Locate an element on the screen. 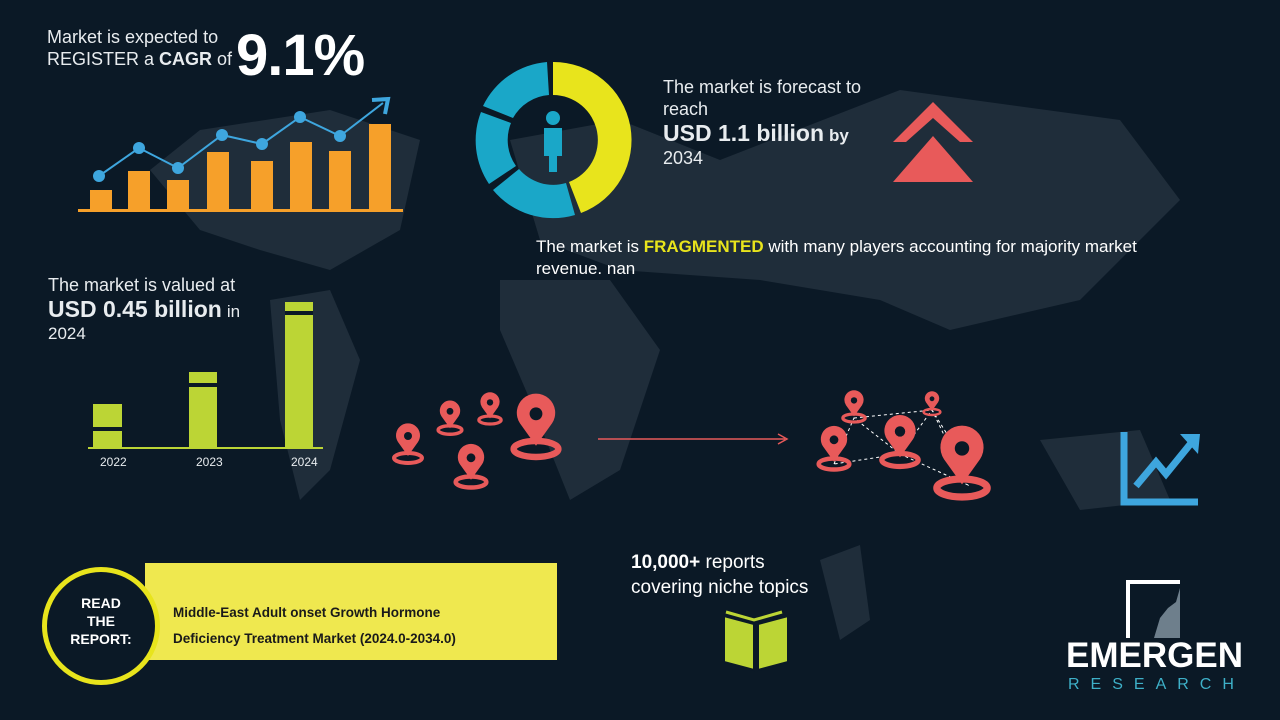 This screenshot has height=720, width=1280. cagr-text: Market is expected to REGISTER a CAGR of is located at coordinates (139, 48).